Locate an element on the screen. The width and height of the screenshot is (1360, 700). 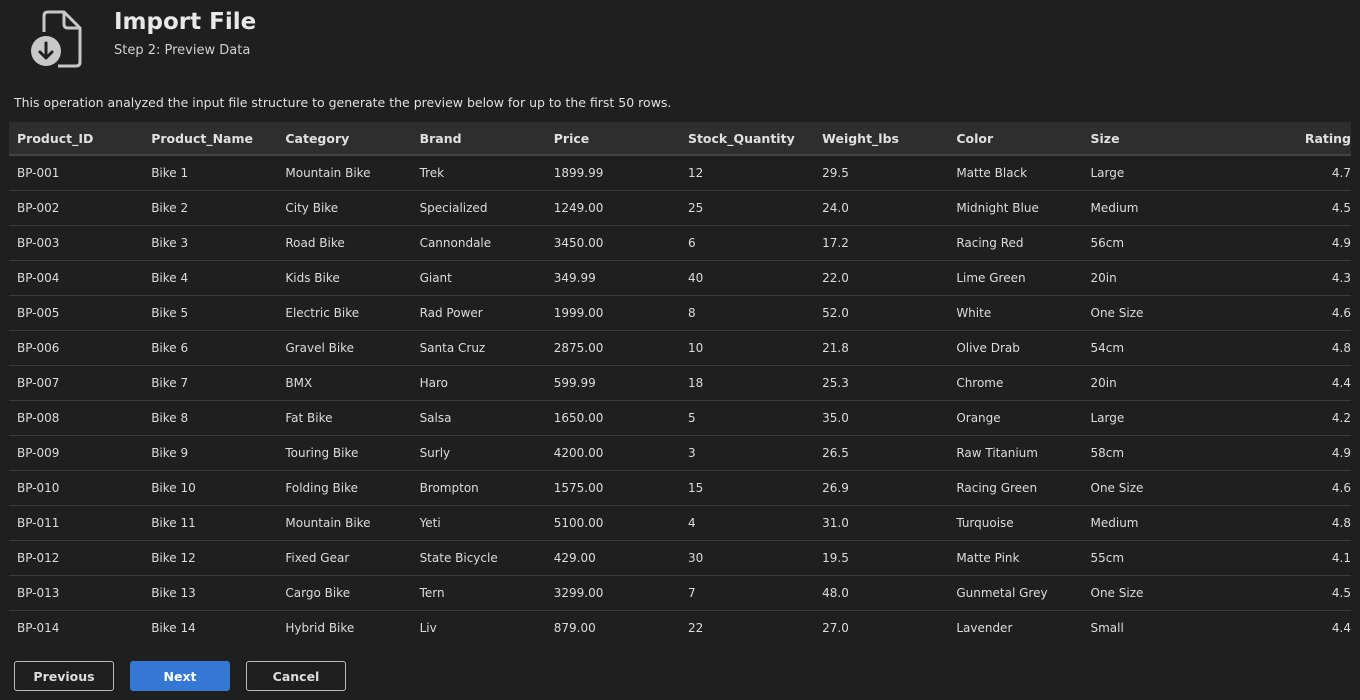
column-header-category: Category is located at coordinates (344, 139).